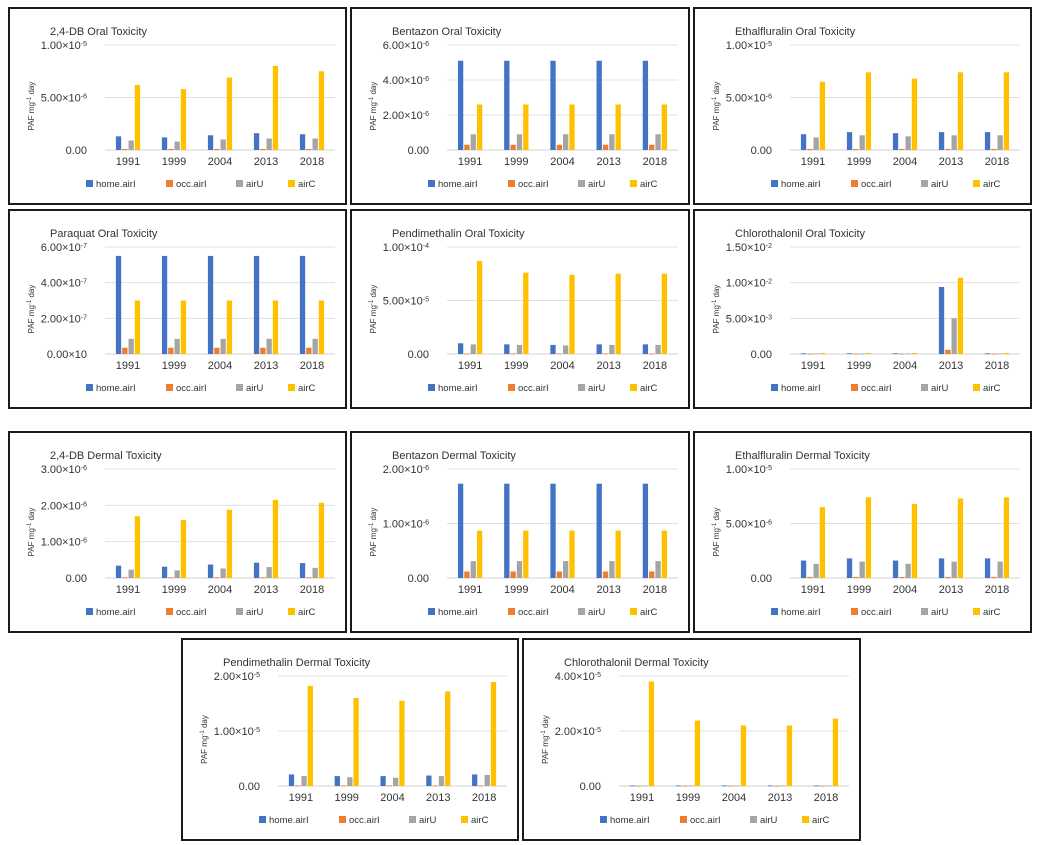 This screenshot has width=1037, height=845. I want to click on y-tick-label: 4.00×10-6, so click(406, 81).